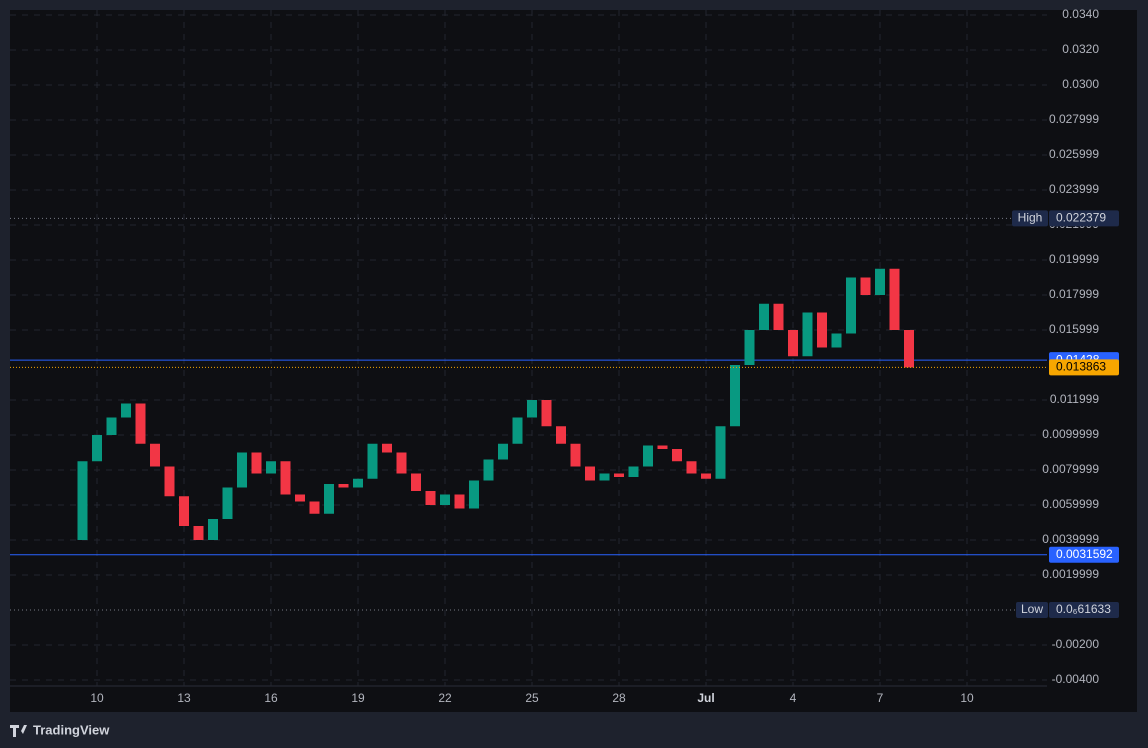  Describe the element at coordinates (880, 698) in the screenshot. I see `x-tick-label: 7` at that location.